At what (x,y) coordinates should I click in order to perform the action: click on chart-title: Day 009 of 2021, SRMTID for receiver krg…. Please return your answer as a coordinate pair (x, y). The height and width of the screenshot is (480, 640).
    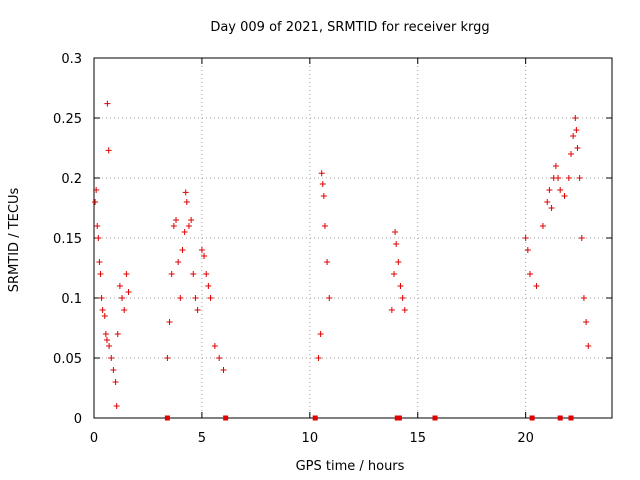
    Looking at the image, I should click on (349, 27).